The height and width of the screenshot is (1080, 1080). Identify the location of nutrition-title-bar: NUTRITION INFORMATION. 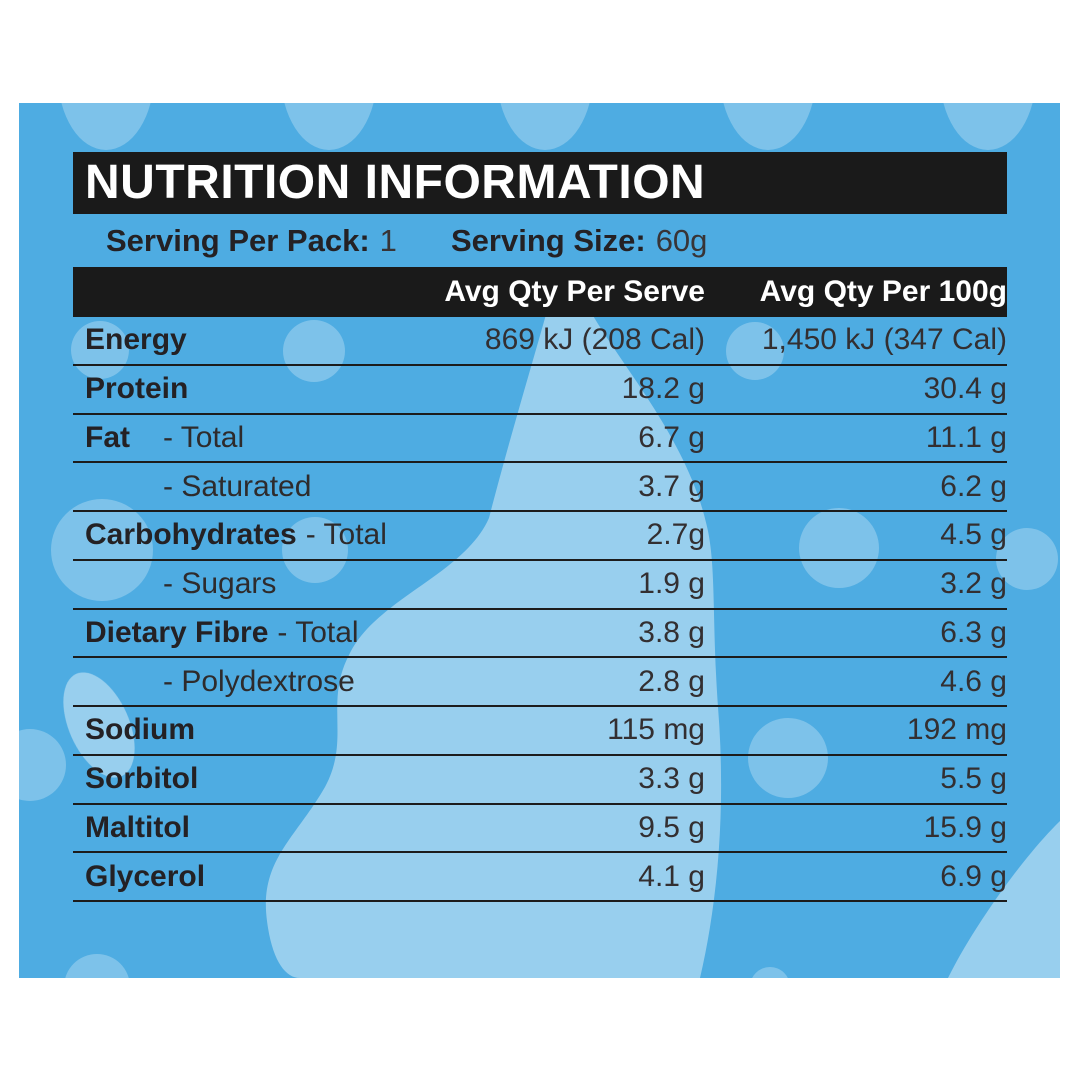
(540, 183).